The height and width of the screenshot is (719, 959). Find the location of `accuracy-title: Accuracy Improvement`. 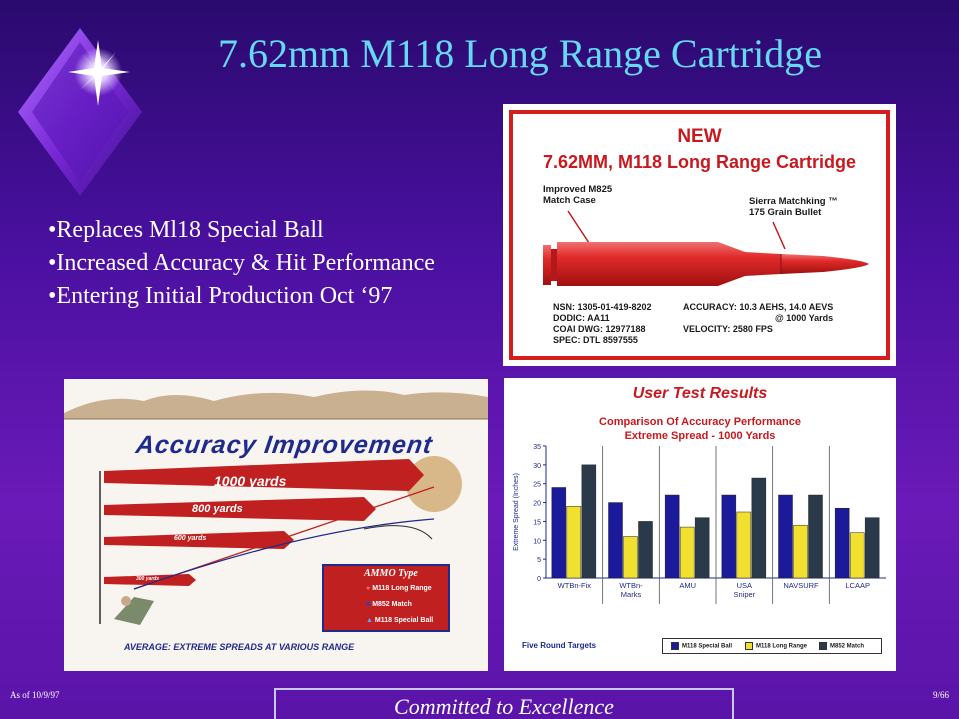

accuracy-title: Accuracy Improvement is located at coordinates (284, 445).